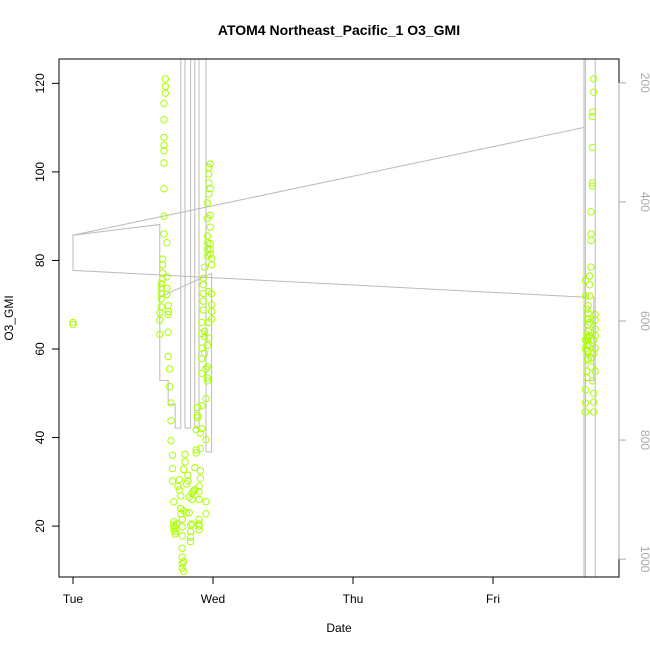 The width and height of the screenshot is (650, 650). Describe the element at coordinates (644, 202) in the screenshot. I see `y2-tick-label: 400` at that location.